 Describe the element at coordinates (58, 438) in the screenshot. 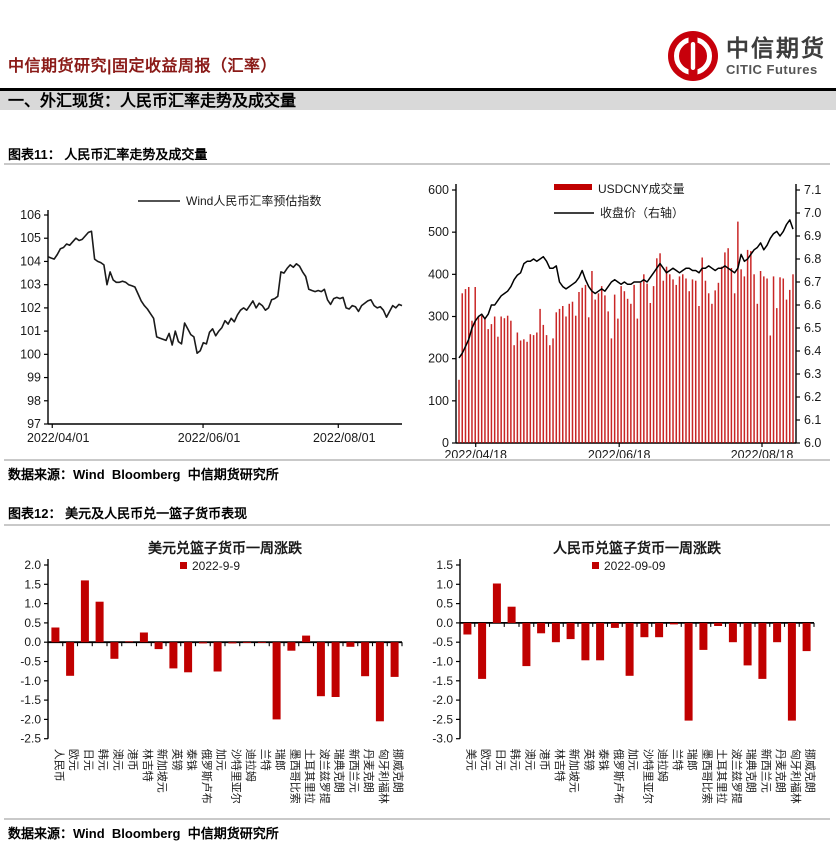

I see `svg-text: 2022/04/01` at that location.